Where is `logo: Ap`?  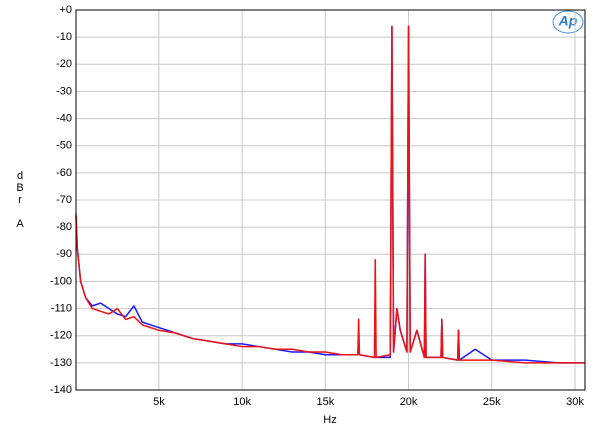 logo: Ap is located at coordinates (568, 21).